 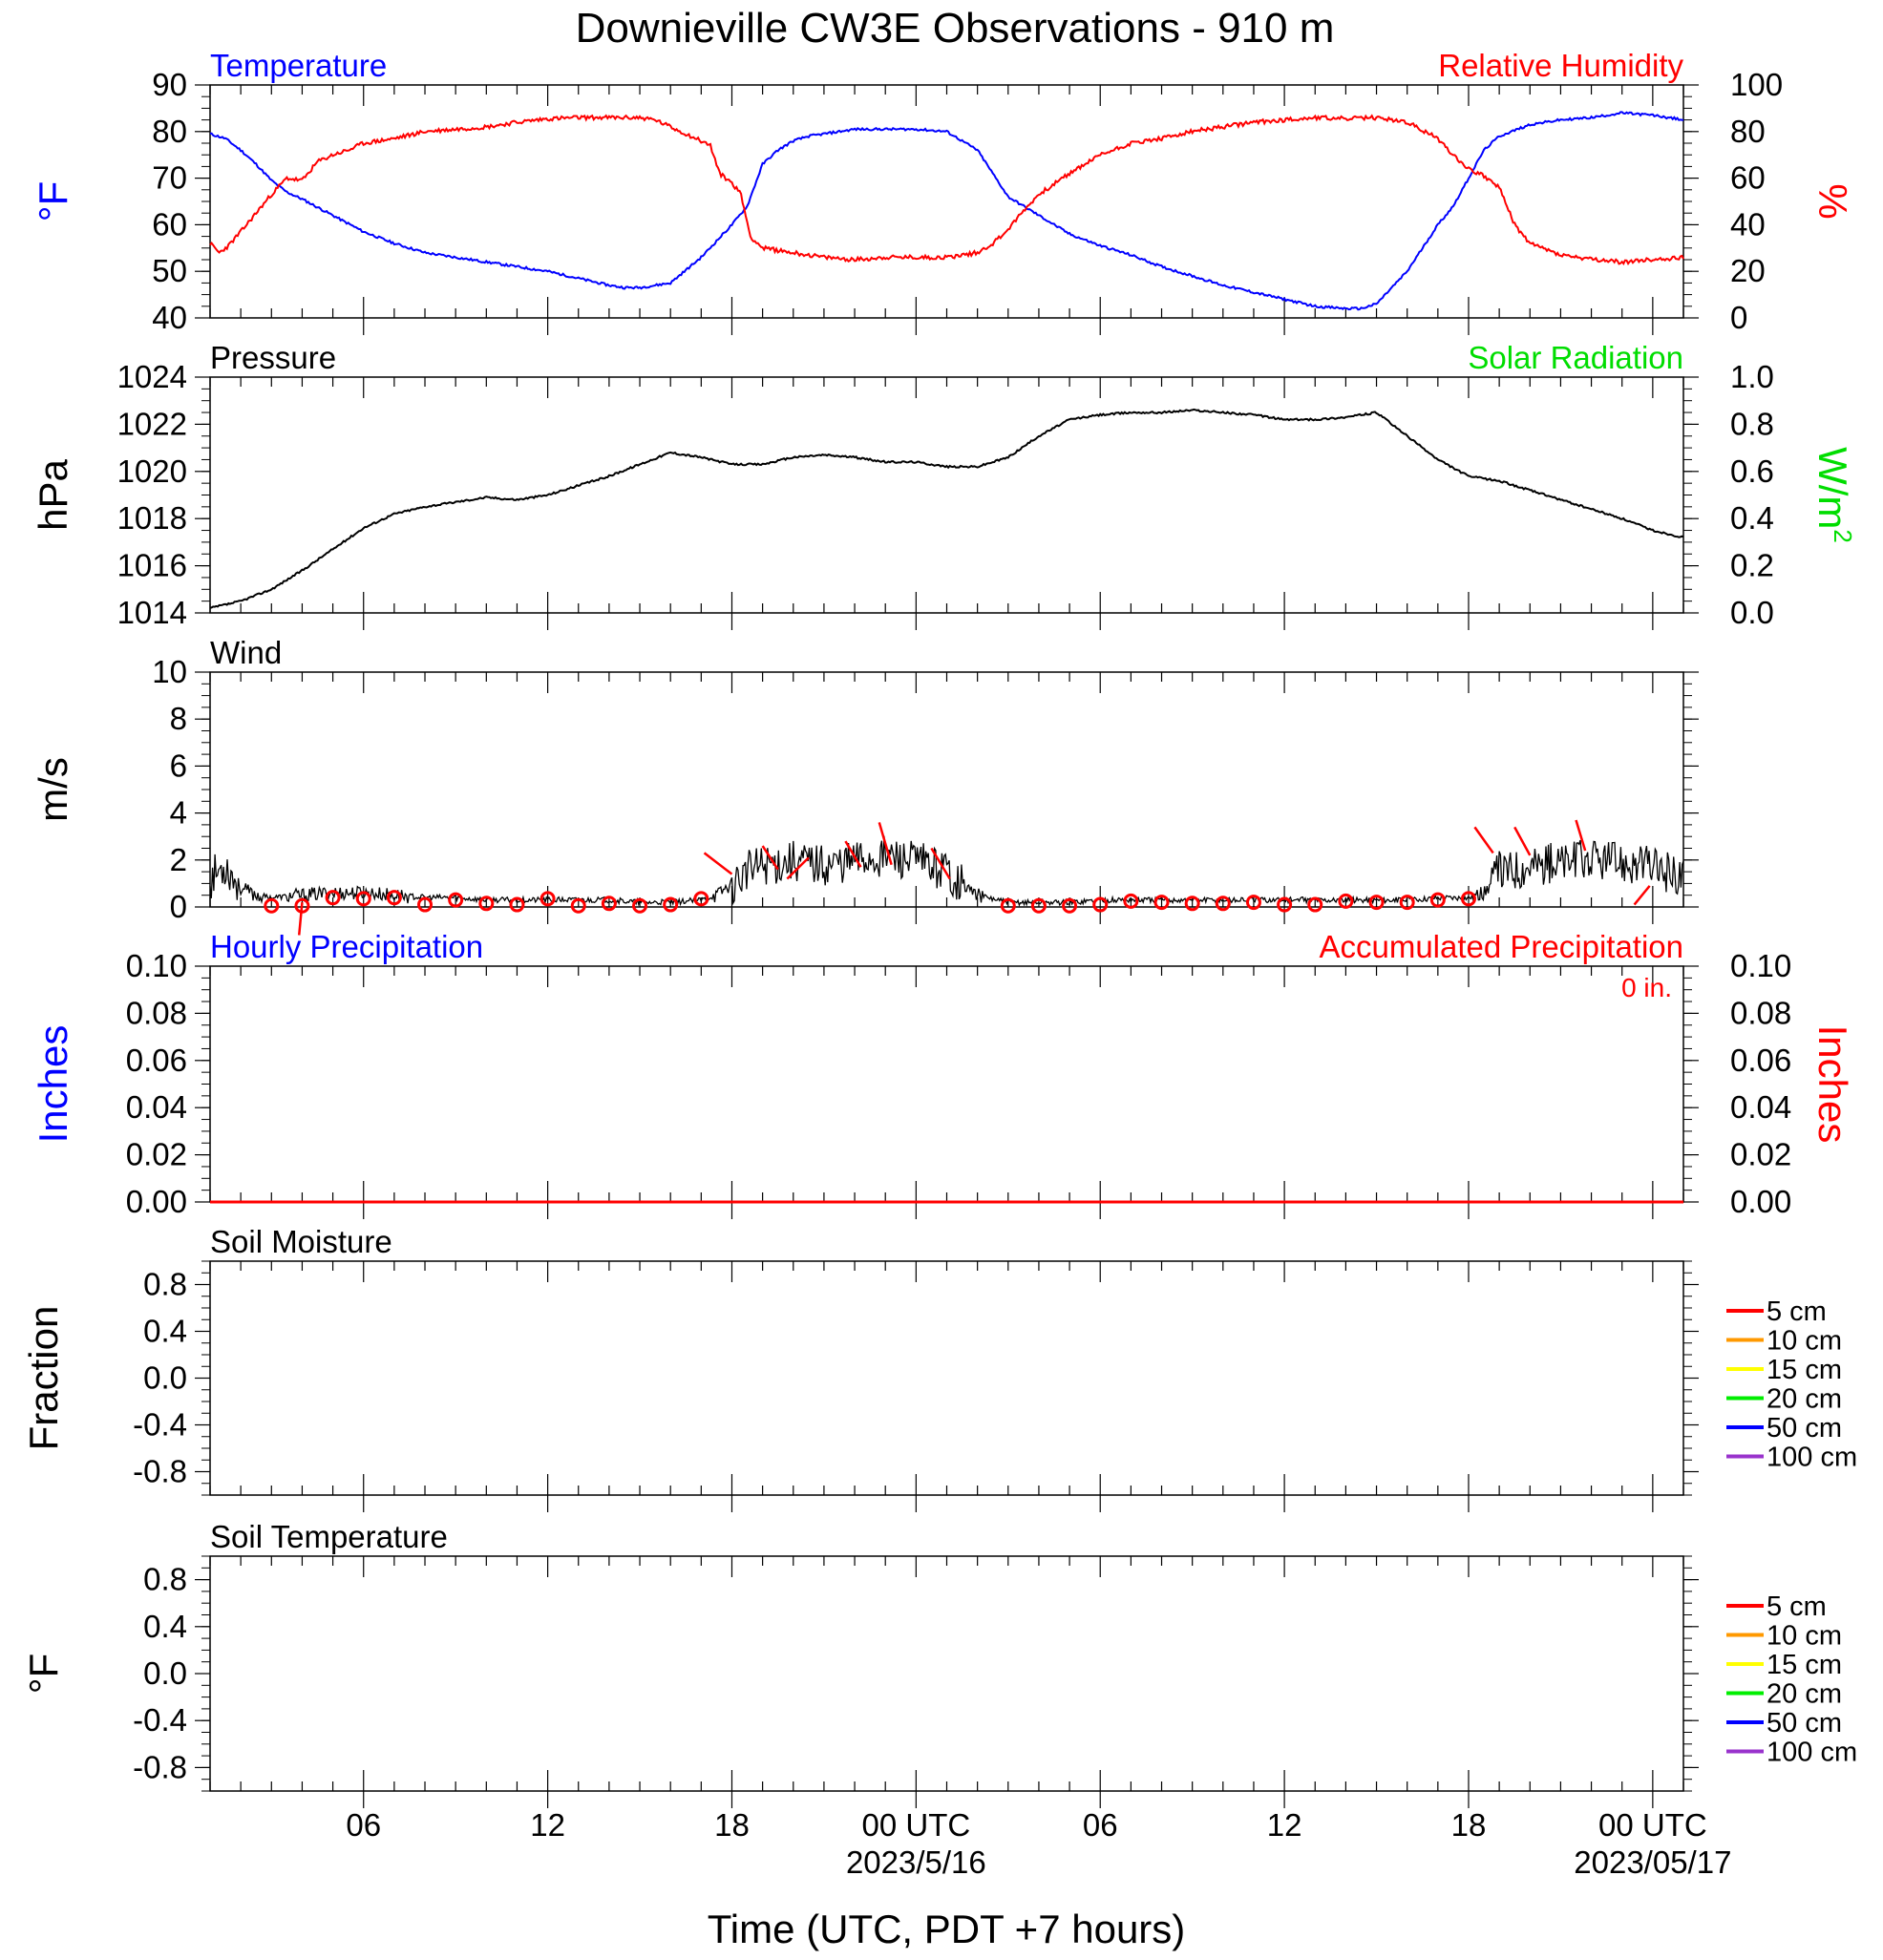 What do you see at coordinates (53, 789) in the screenshot?
I see `y-axis-title: m/s` at bounding box center [53, 789].